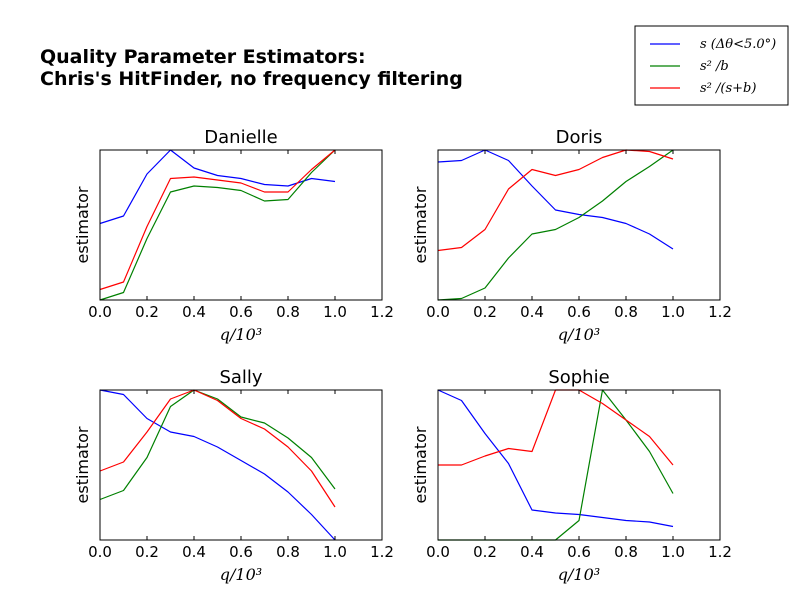  I want to click on legend-label: s² /(s+b), so click(728, 88).